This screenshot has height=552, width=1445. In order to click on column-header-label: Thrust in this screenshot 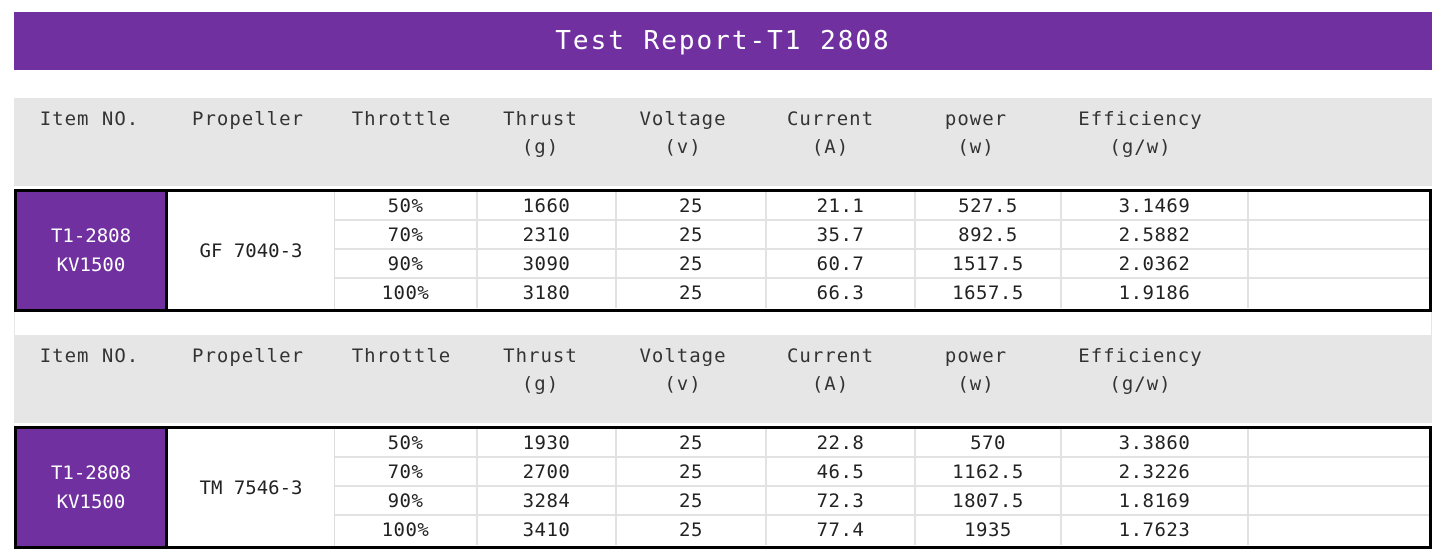, I will do `click(540, 119)`.